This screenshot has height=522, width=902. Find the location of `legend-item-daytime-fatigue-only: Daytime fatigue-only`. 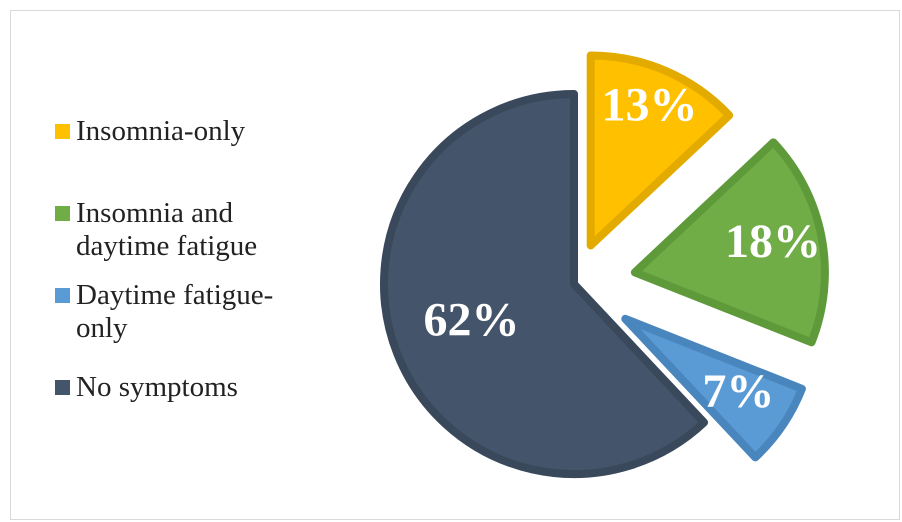

legend-item-daytime-fatigue-only: Daytime fatigue-only is located at coordinates (183, 312).